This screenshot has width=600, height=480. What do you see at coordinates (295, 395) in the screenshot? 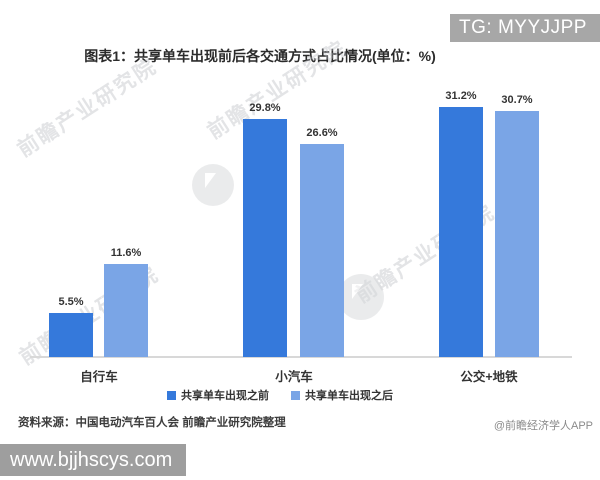
I see `legend-swatch-after` at bounding box center [295, 395].